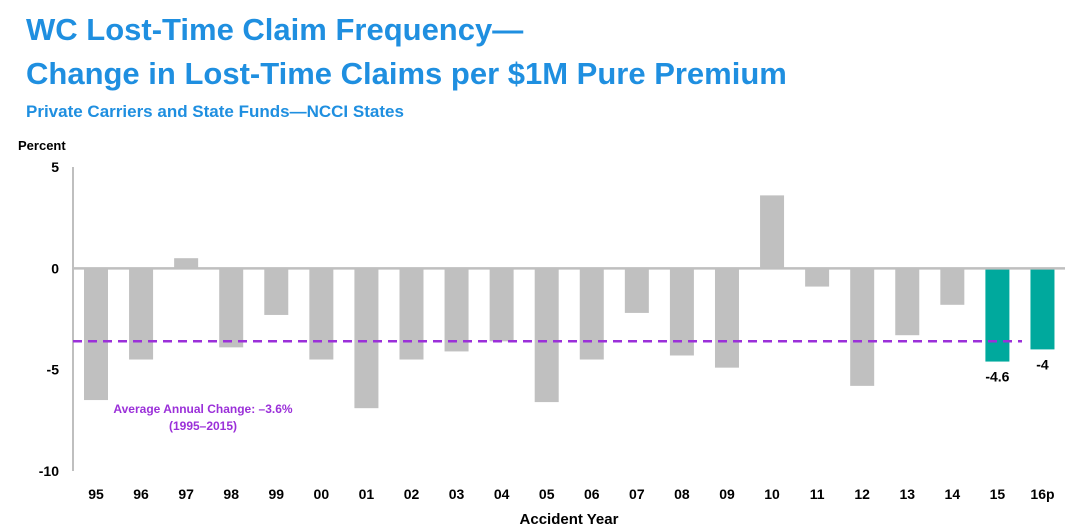 Image resolution: width=1077 pixels, height=528 pixels. Describe the element at coordinates (592, 494) in the screenshot. I see `x-tick-label: 06` at that location.